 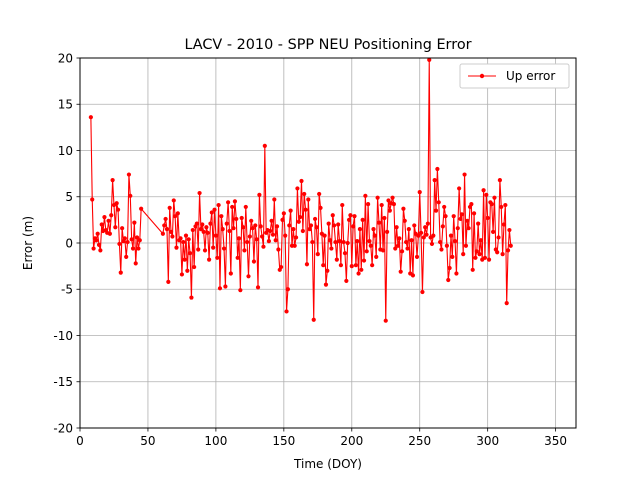 I want to click on x-tick-label: 150, so click(x=283, y=441).